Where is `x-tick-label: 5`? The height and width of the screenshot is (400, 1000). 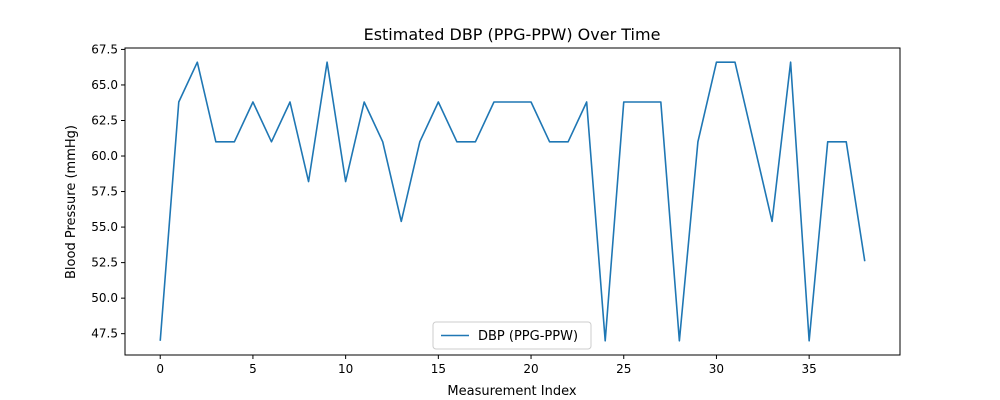 x-tick-label: 5 is located at coordinates (253, 369).